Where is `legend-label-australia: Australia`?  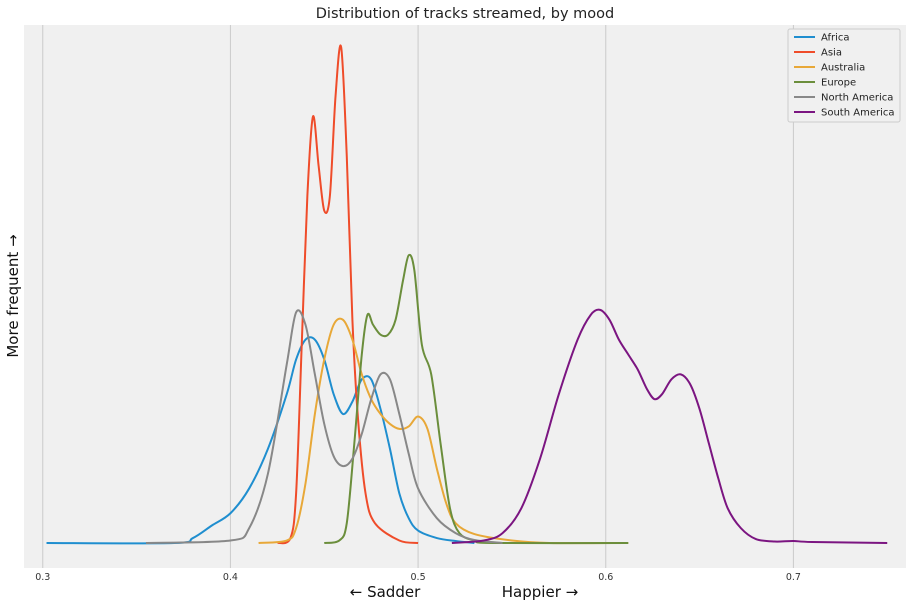
legend-label-australia: Australia is located at coordinates (843, 68).